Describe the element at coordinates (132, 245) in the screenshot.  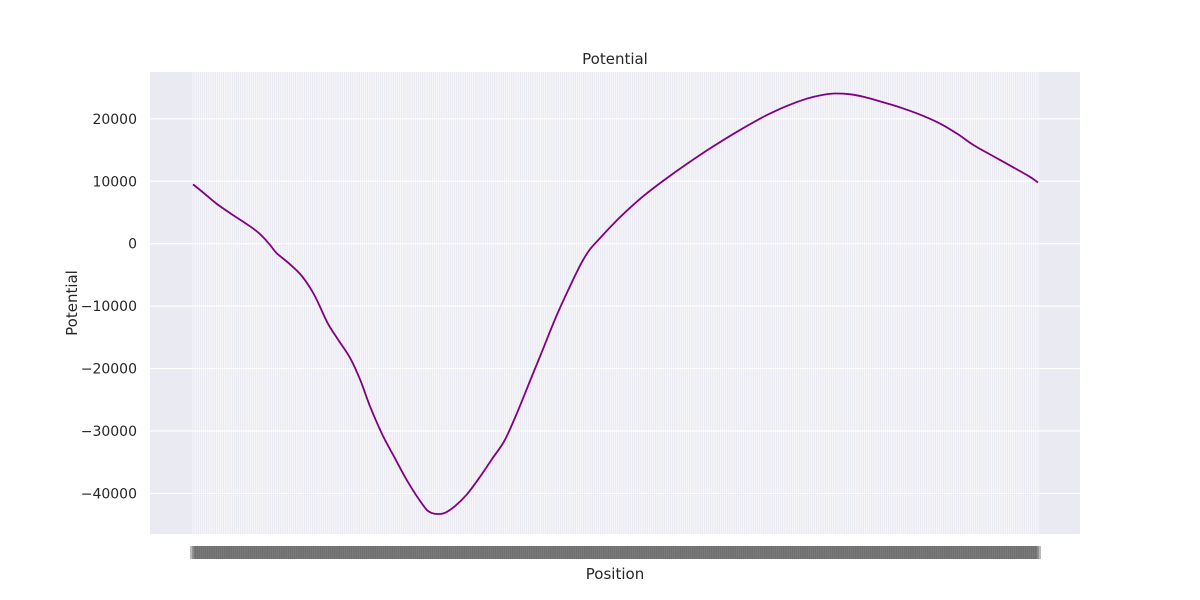
I see `y-tick-label: 0` at that location.